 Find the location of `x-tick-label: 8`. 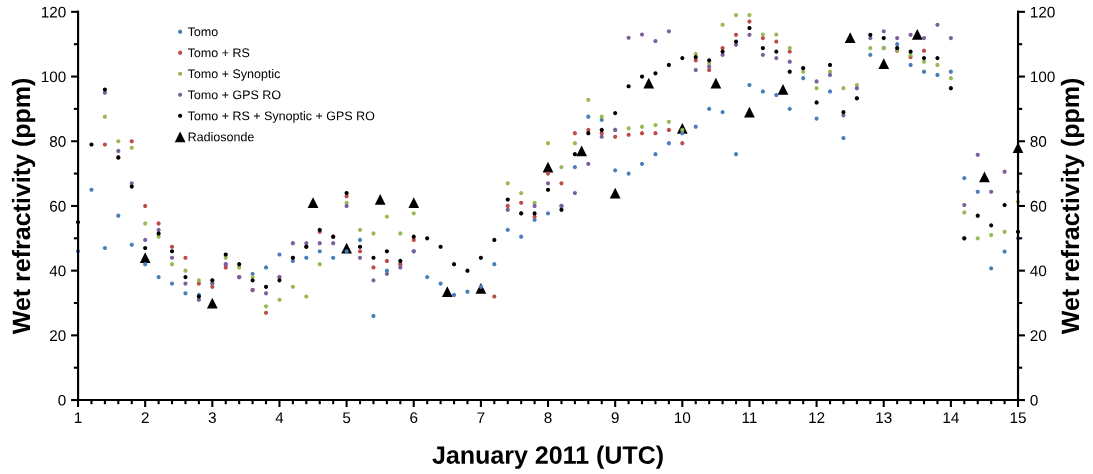

x-tick-label: 8 is located at coordinates (548, 418).